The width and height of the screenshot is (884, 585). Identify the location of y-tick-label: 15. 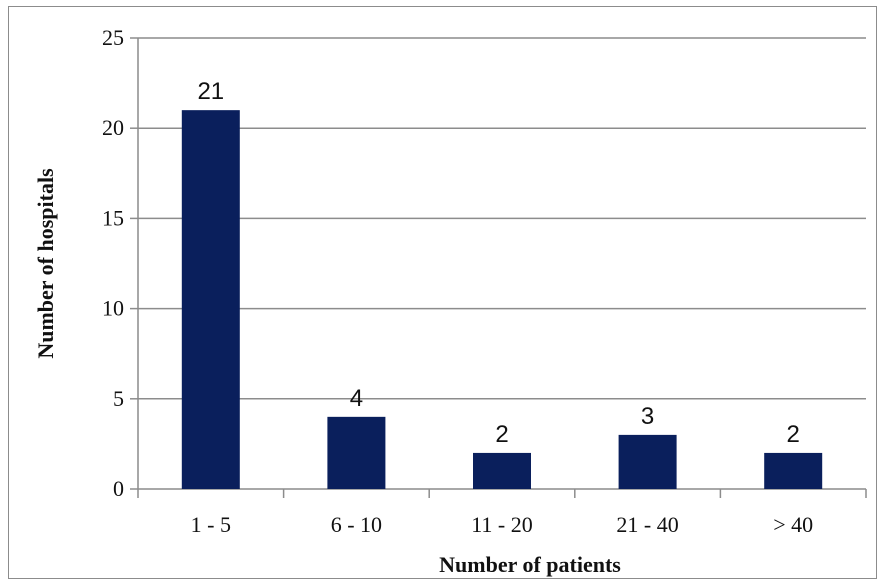
(113, 217).